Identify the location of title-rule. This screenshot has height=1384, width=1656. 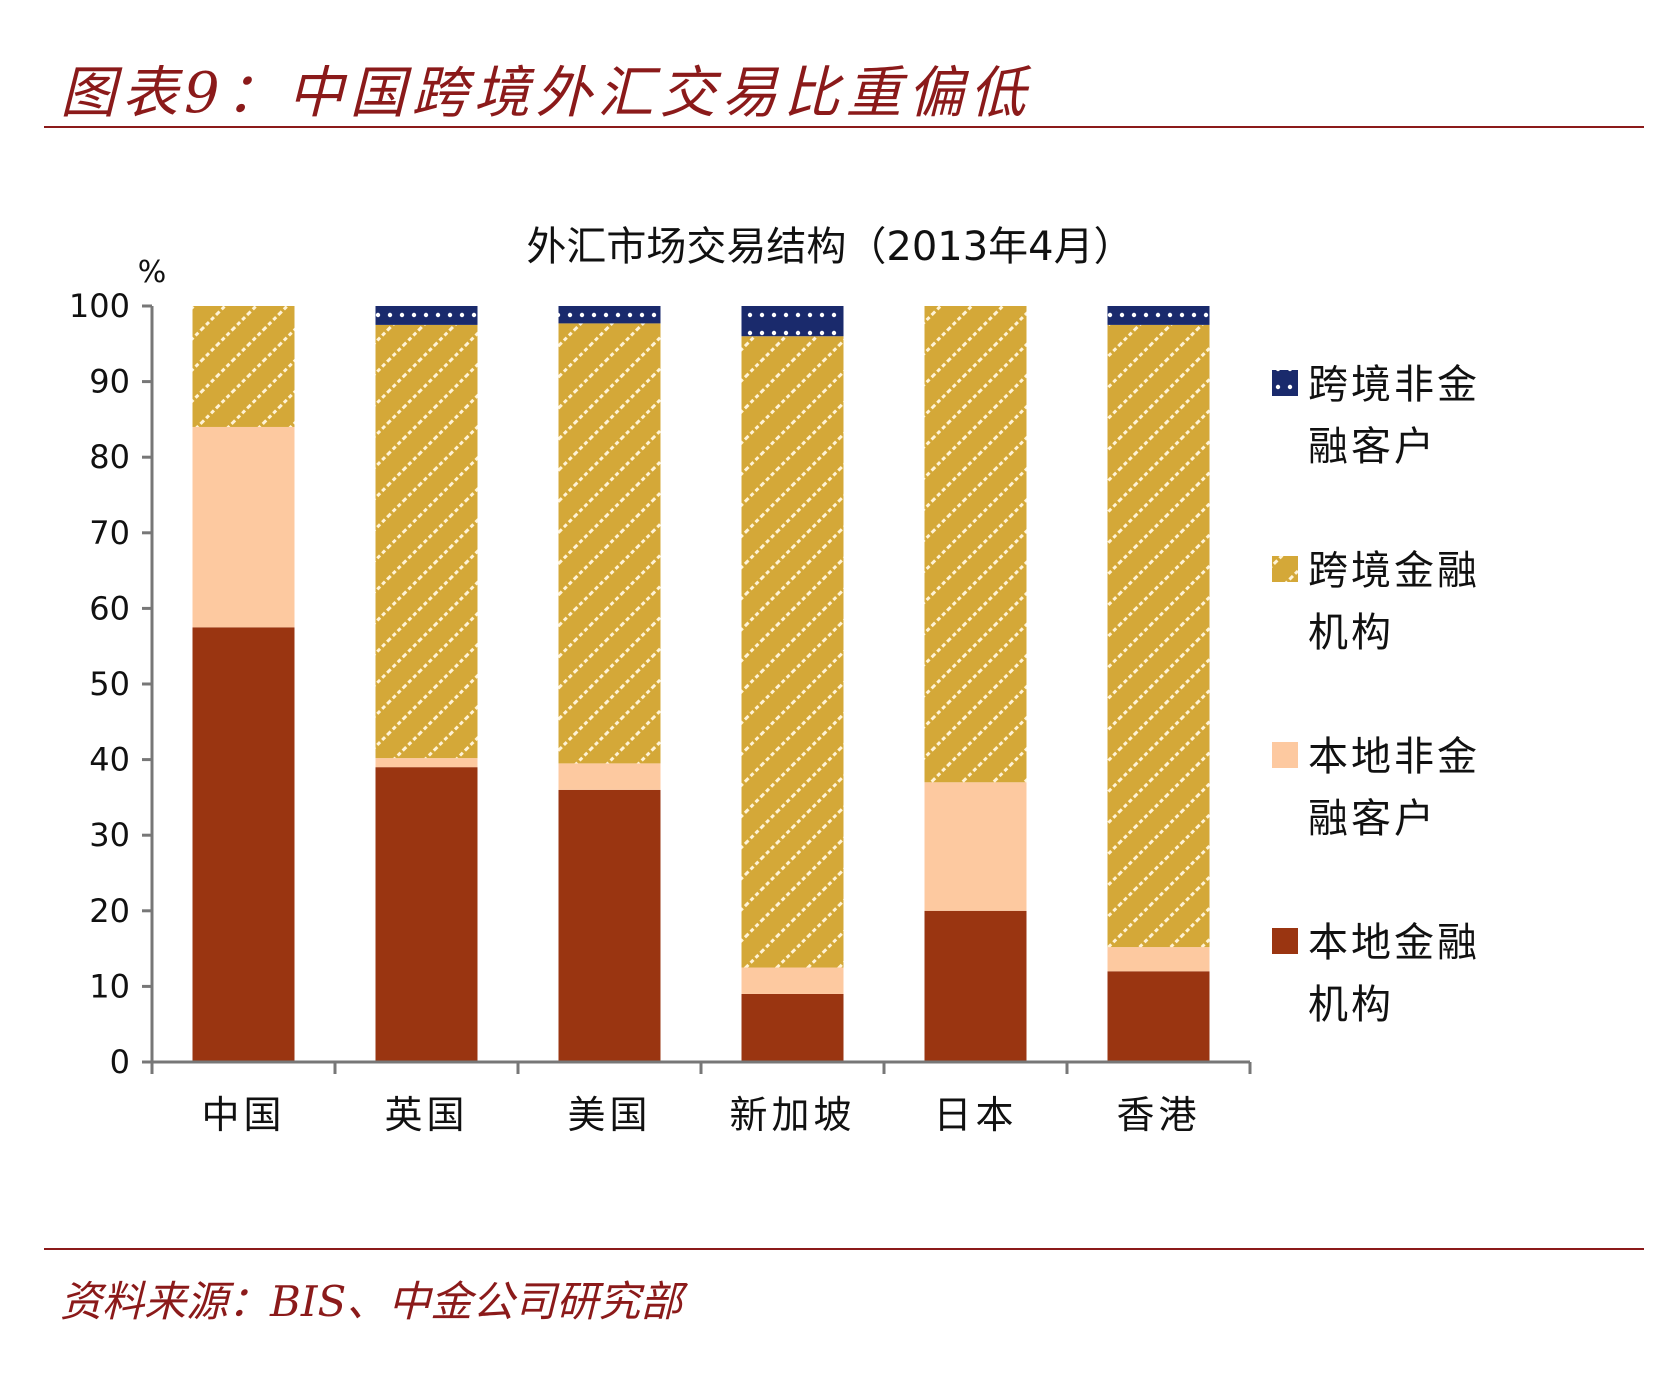
(844, 127).